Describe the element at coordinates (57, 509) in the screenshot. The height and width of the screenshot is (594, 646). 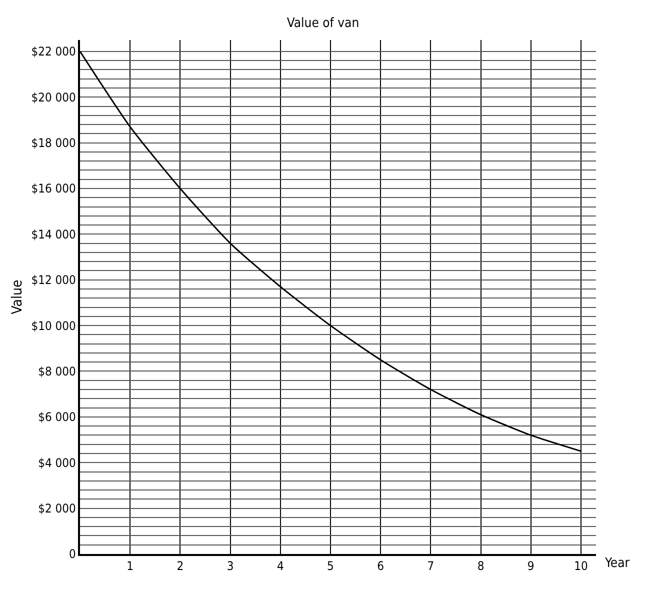
I see `y-tick-label: $2 000` at that location.